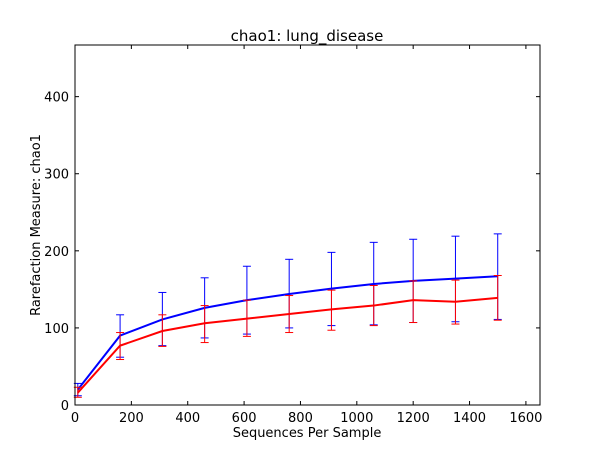 The width and height of the screenshot is (600, 450). Describe the element at coordinates (413, 418) in the screenshot. I see `x-tick-label: 1200` at that location.